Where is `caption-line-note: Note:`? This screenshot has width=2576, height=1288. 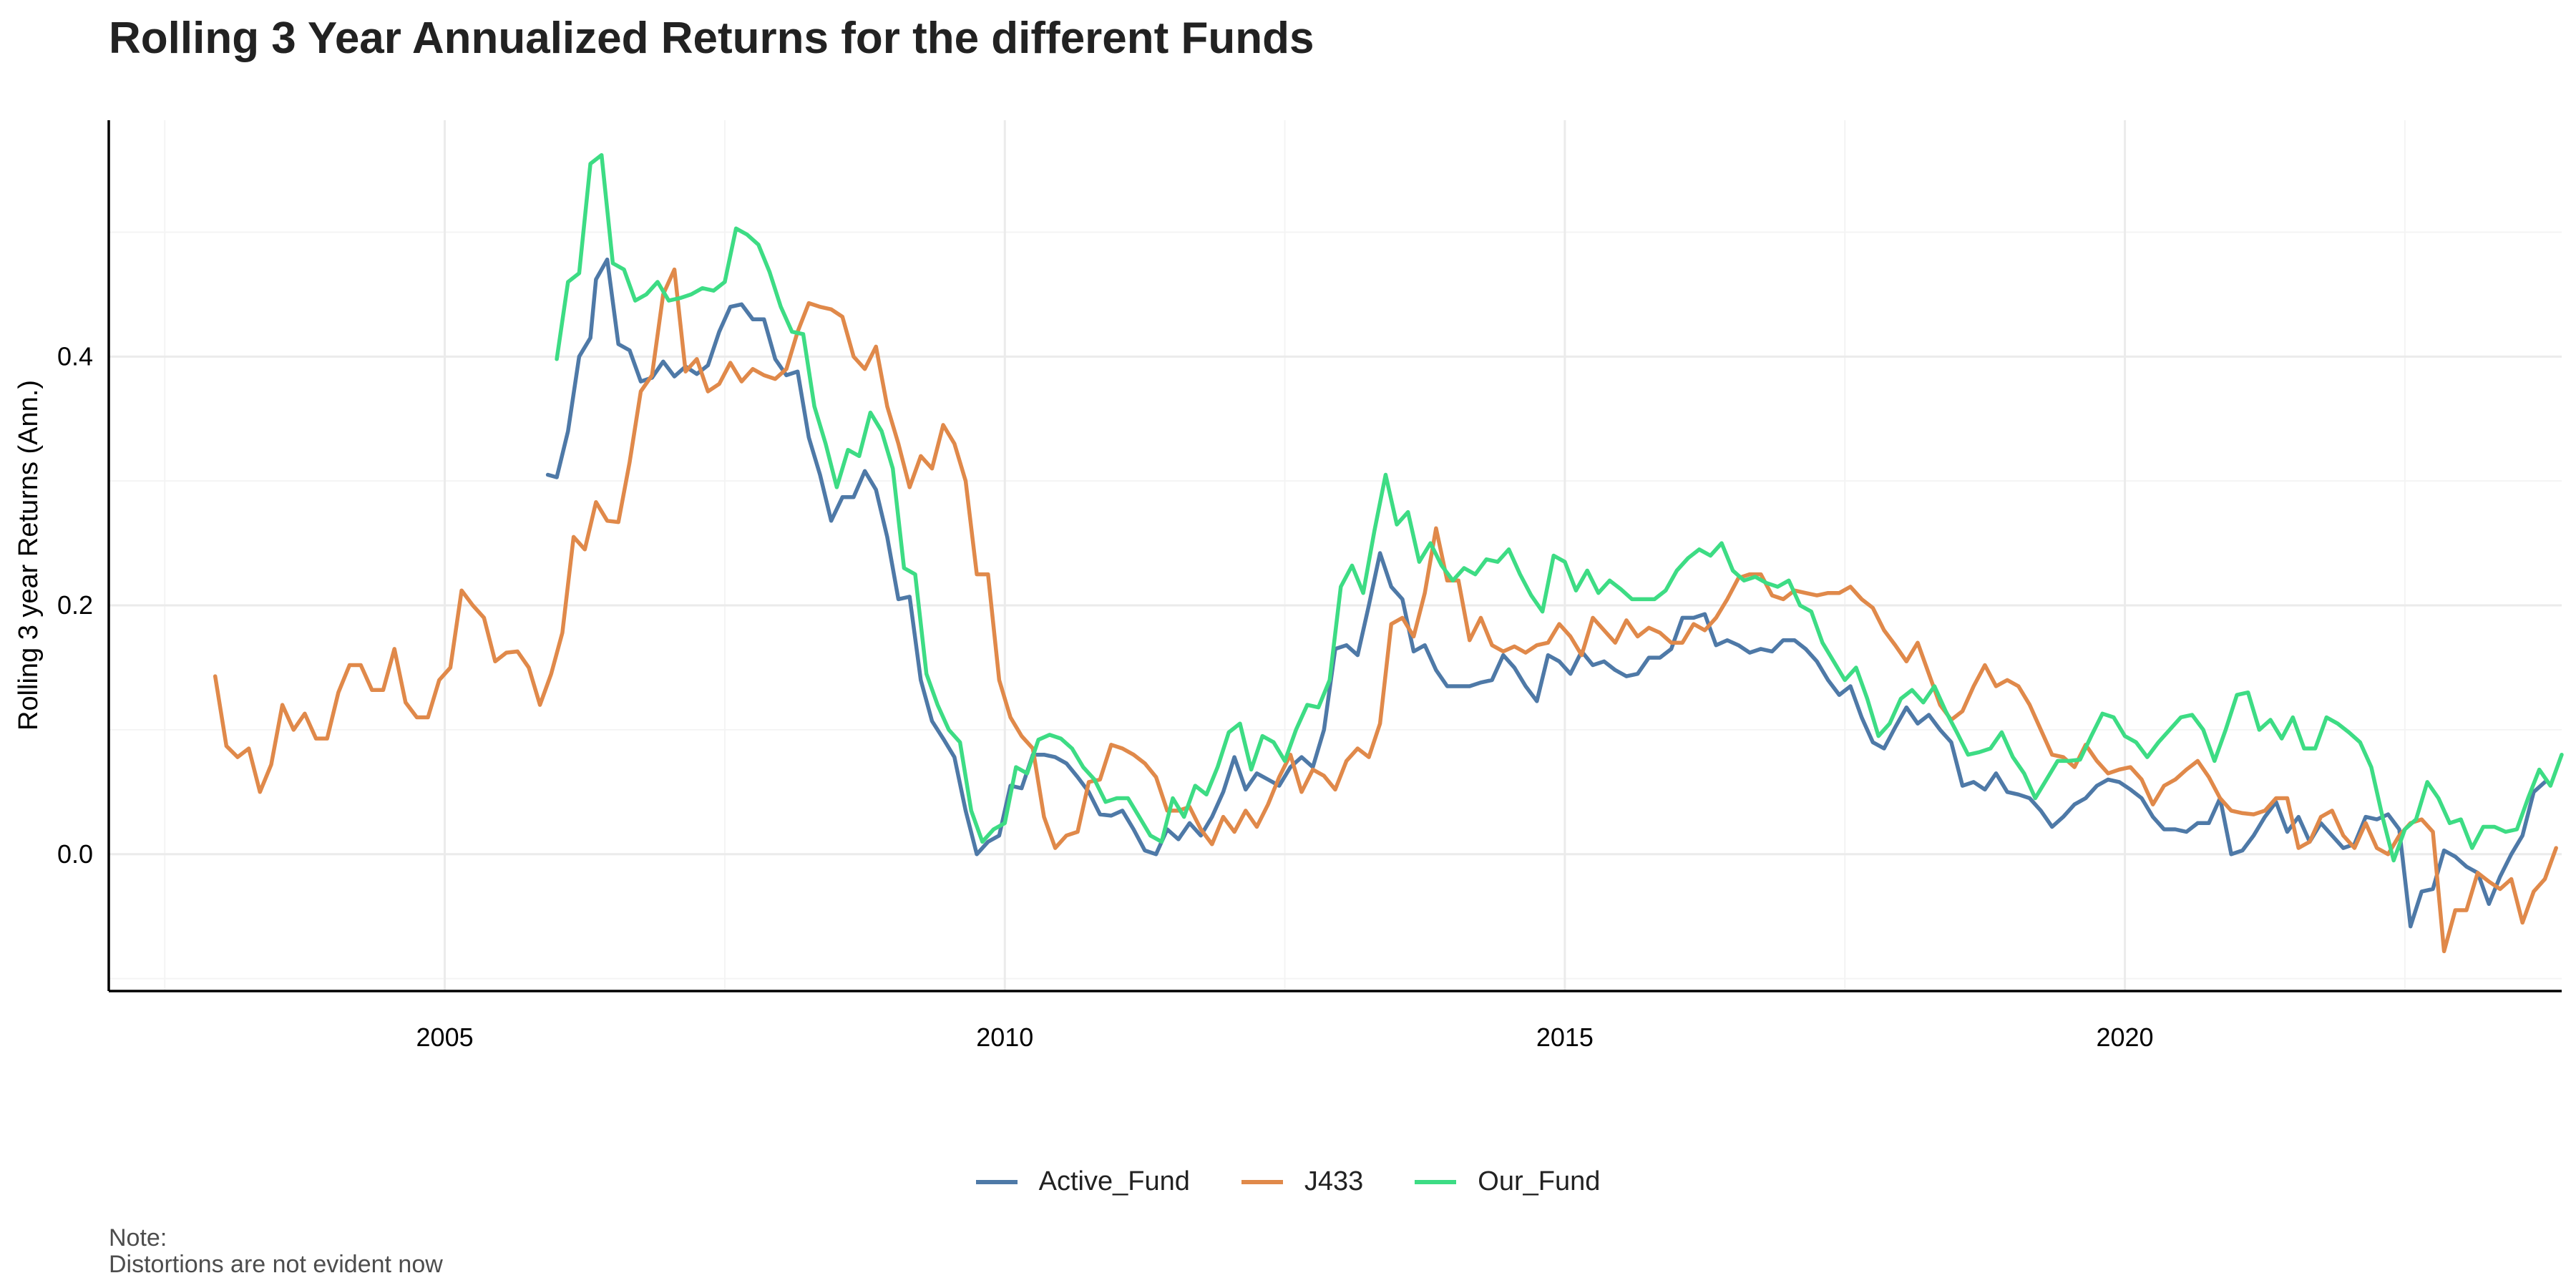 caption-line-note: Note: is located at coordinates (138, 1238).